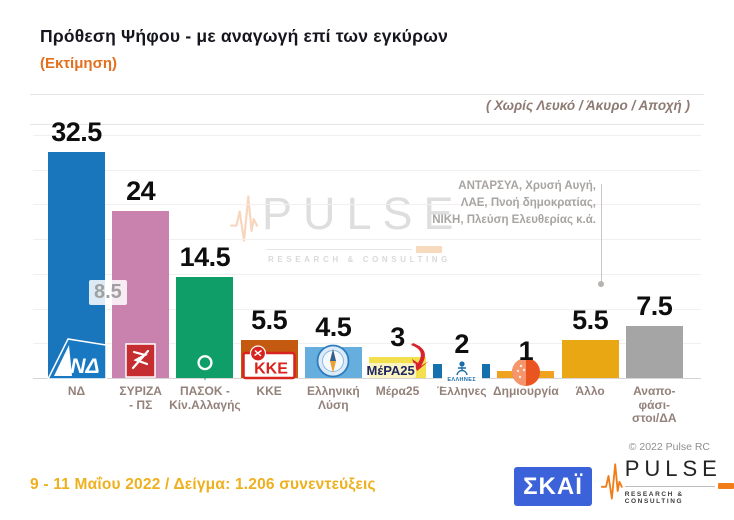  Describe the element at coordinates (363, 213) in the screenshot. I see `watermark-brand: PULSE` at that location.